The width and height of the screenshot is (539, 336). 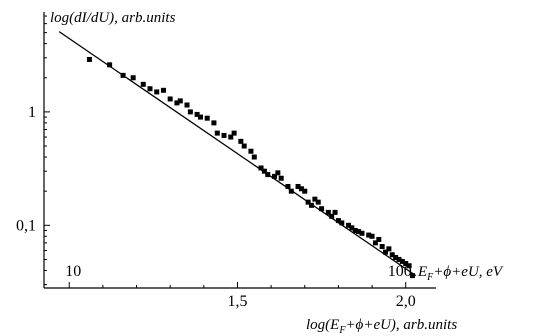 I want to click on top-axis-label: EF+ϕ+eU, eV, so click(x=460, y=273).